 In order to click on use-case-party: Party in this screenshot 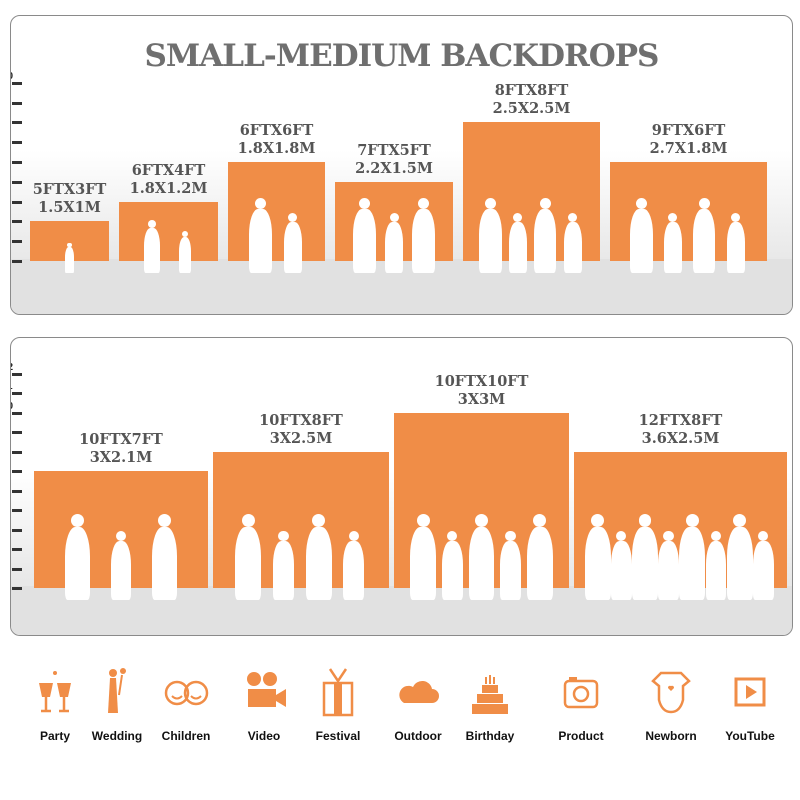, I will do `click(55, 704)`.